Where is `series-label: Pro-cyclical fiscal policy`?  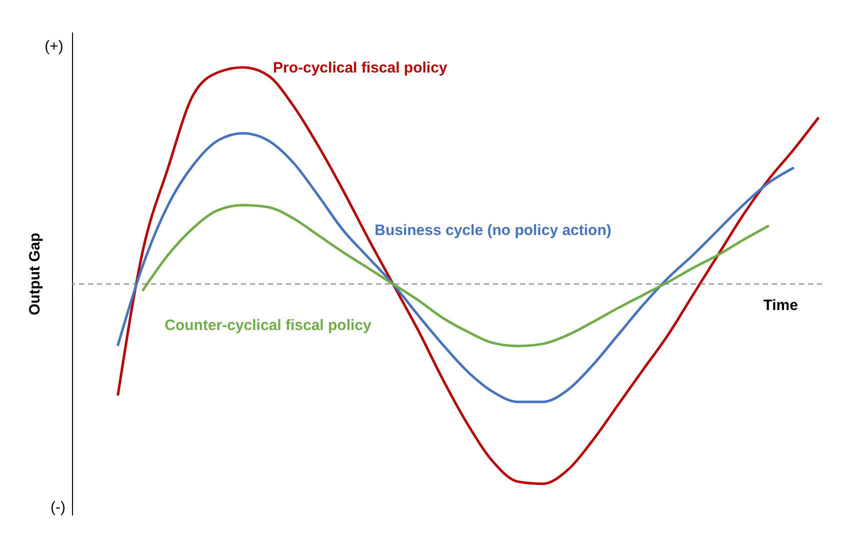
series-label: Pro-cyclical fiscal policy is located at coordinates (360, 67).